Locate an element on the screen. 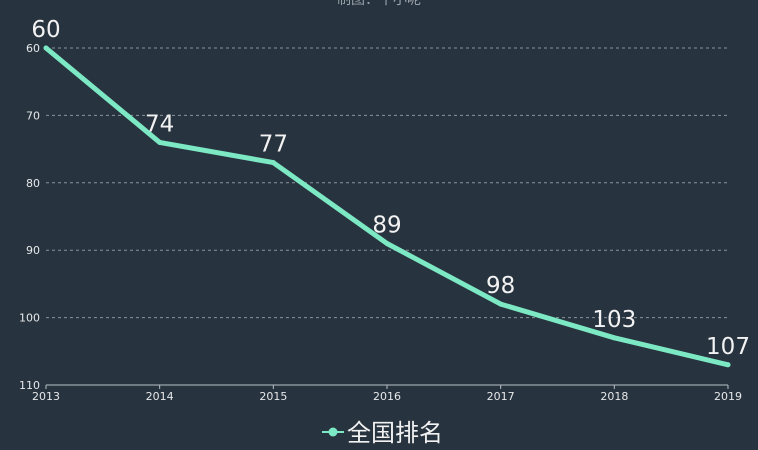 The width and height of the screenshot is (758, 450). y-tick-label: 70 is located at coordinates (33, 115).